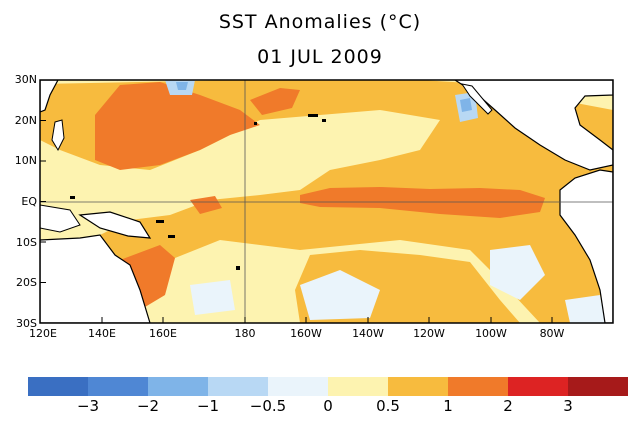 Image resolution: width=640 pixels, height=432 pixels. Describe the element at coordinates (58, 135) in the screenshot. I see `land-philippines` at that location.